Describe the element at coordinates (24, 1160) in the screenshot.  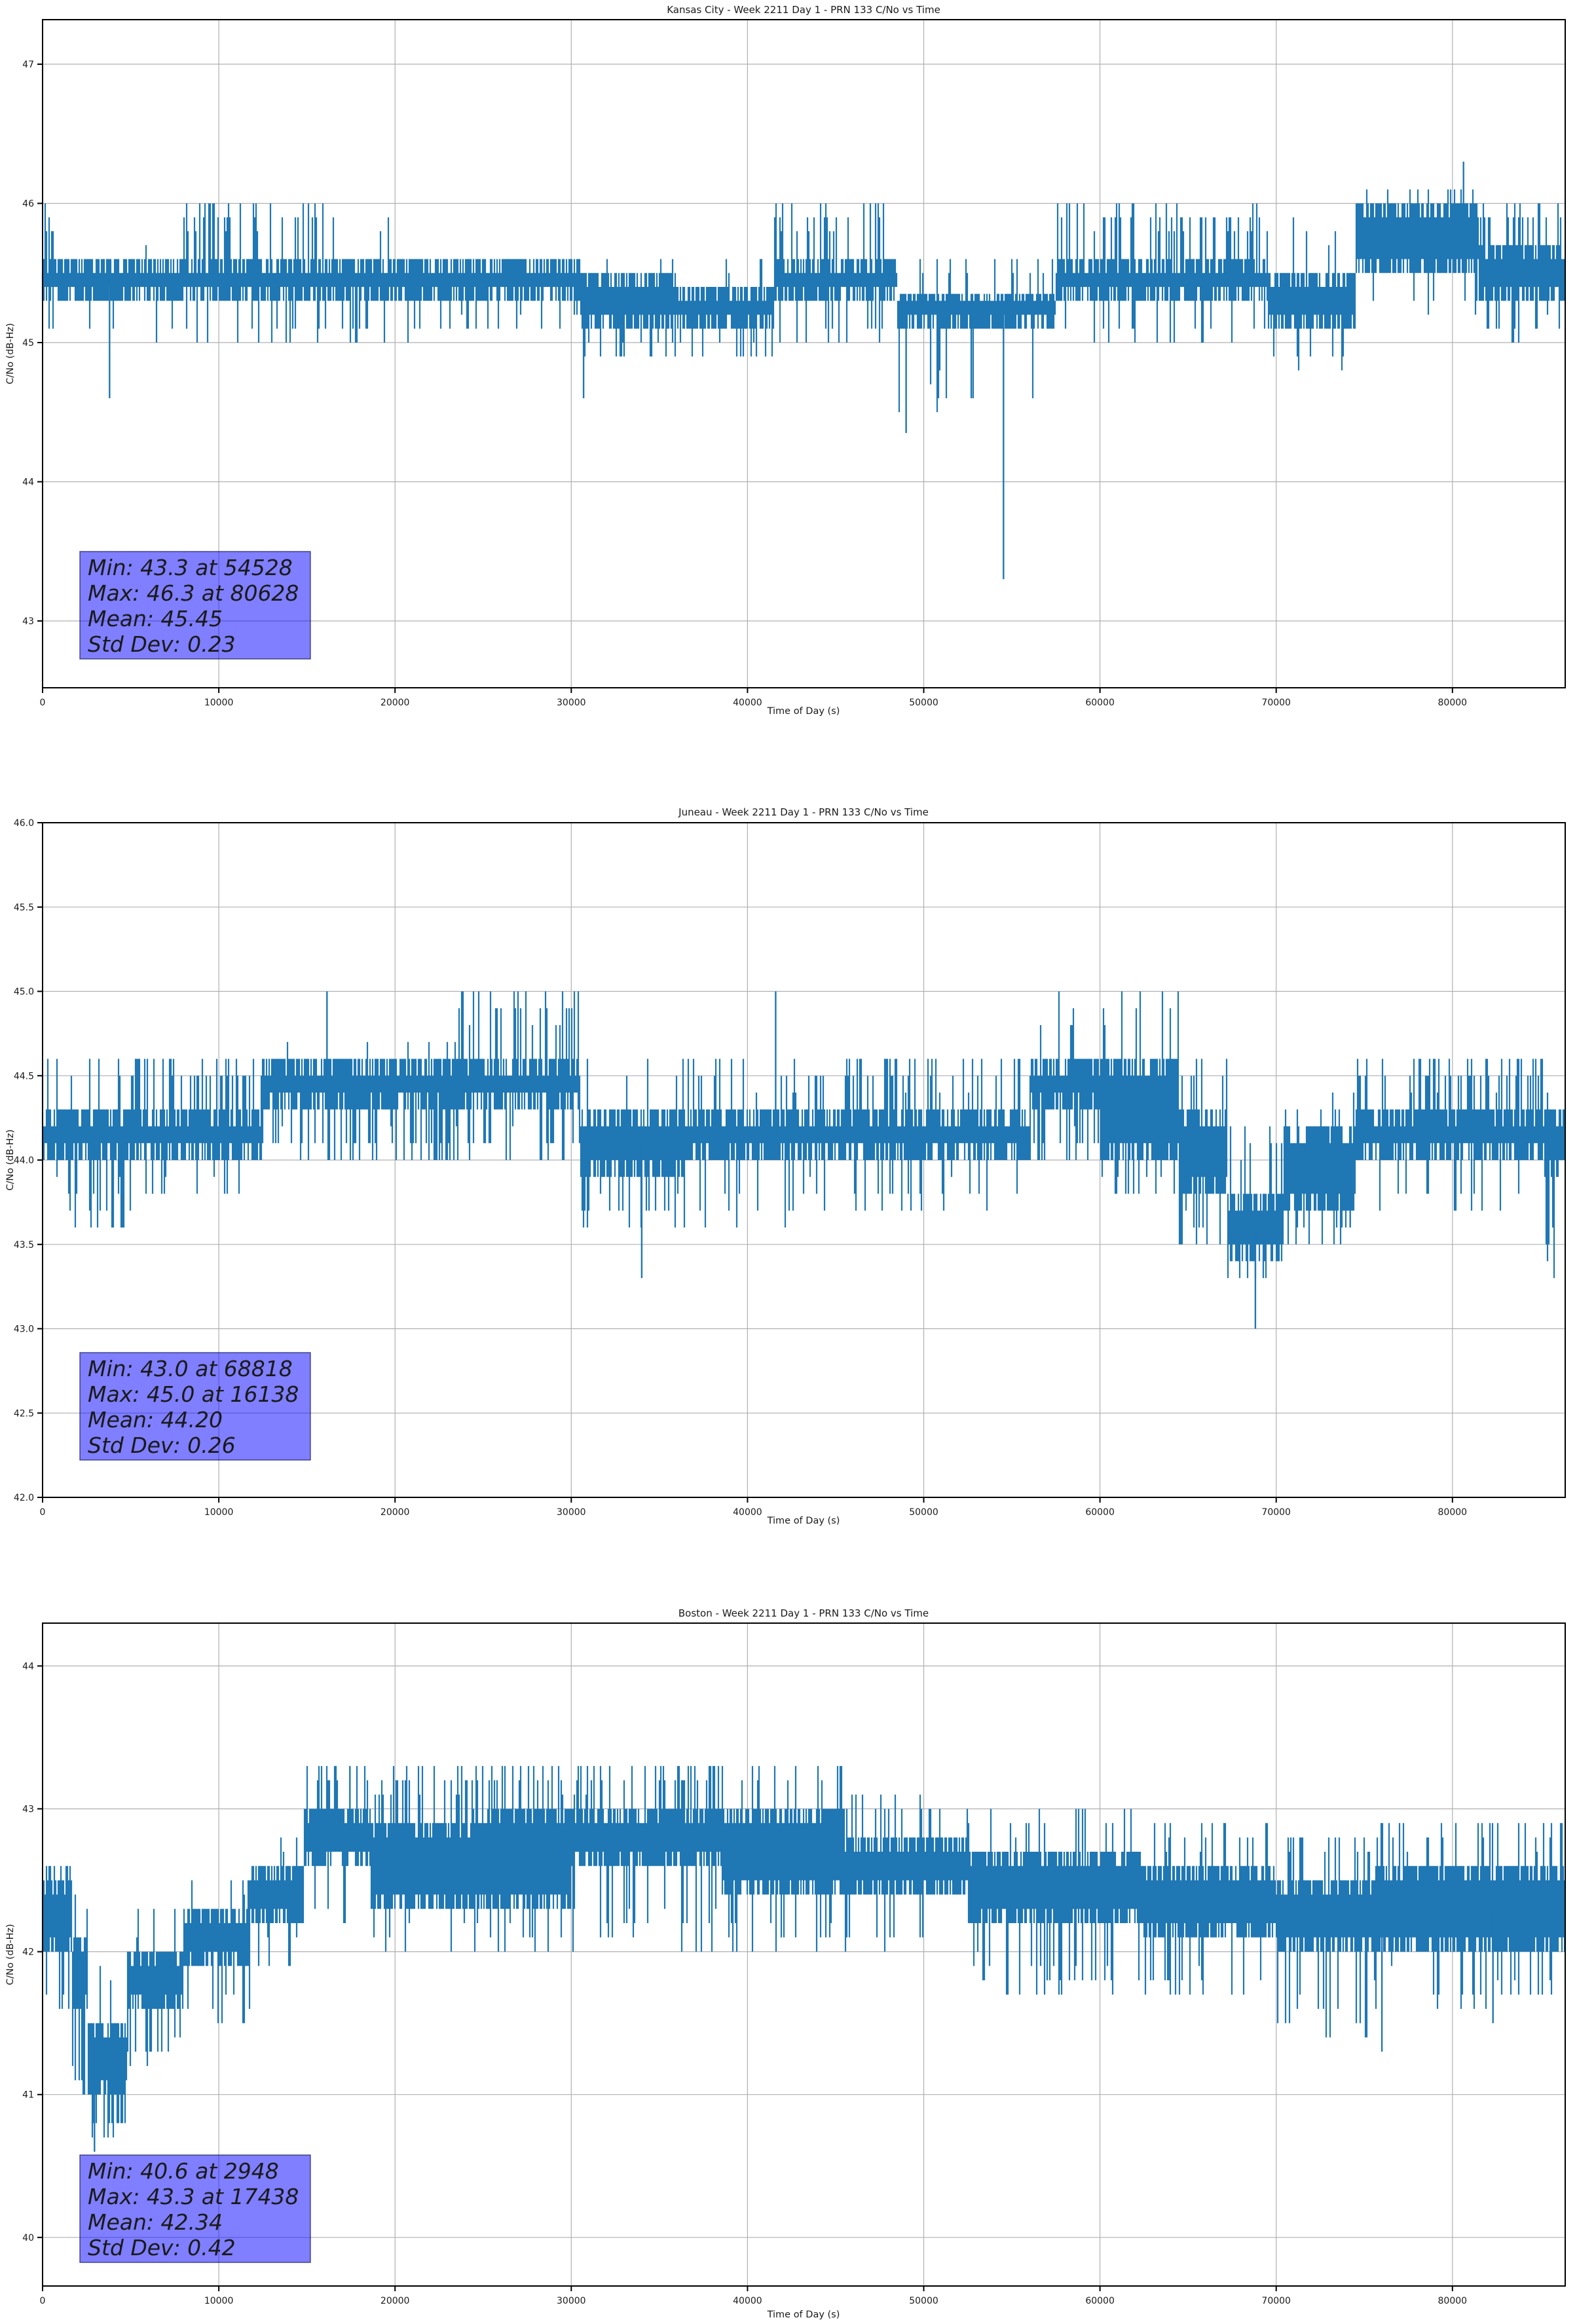
I see `y-tick-label: 44.0` at that location.